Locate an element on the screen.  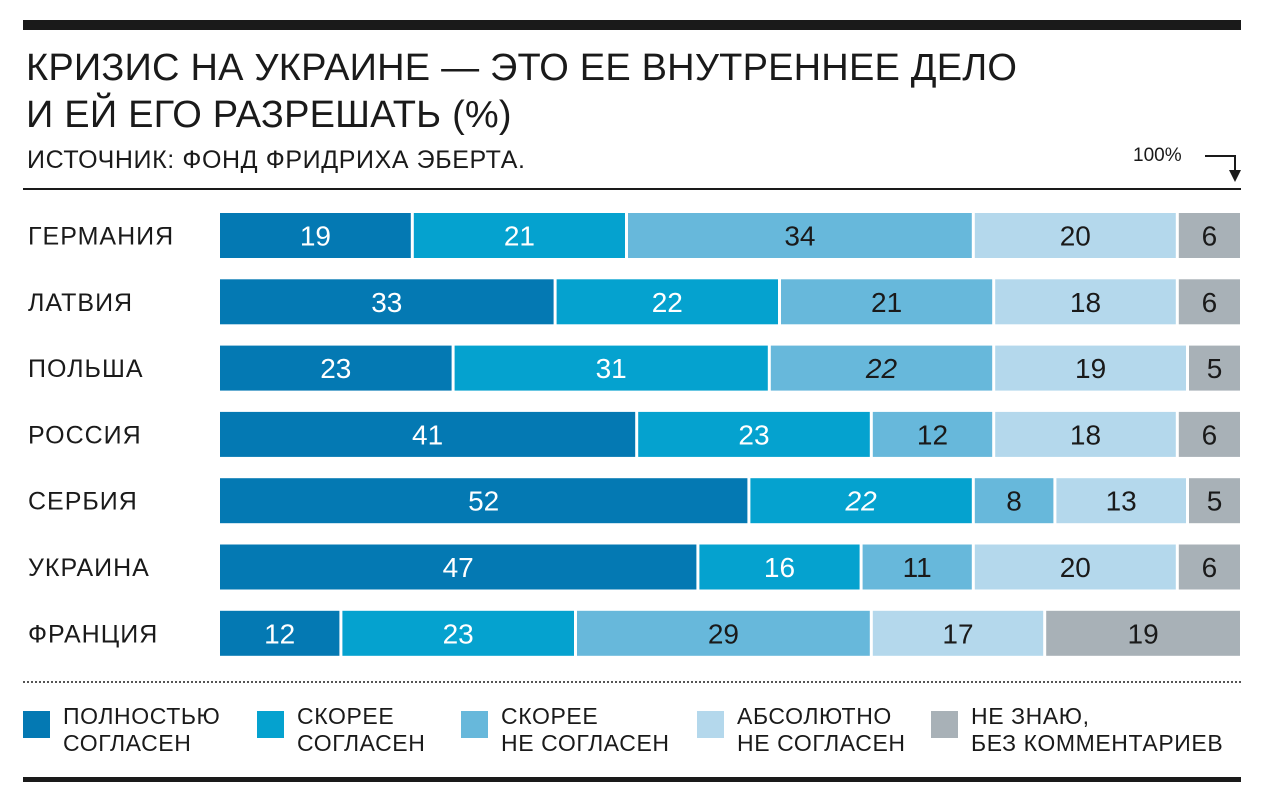
legend-label: СКОРЕЕ НЕ СОГЛАСЕН is located at coordinates (585, 729).